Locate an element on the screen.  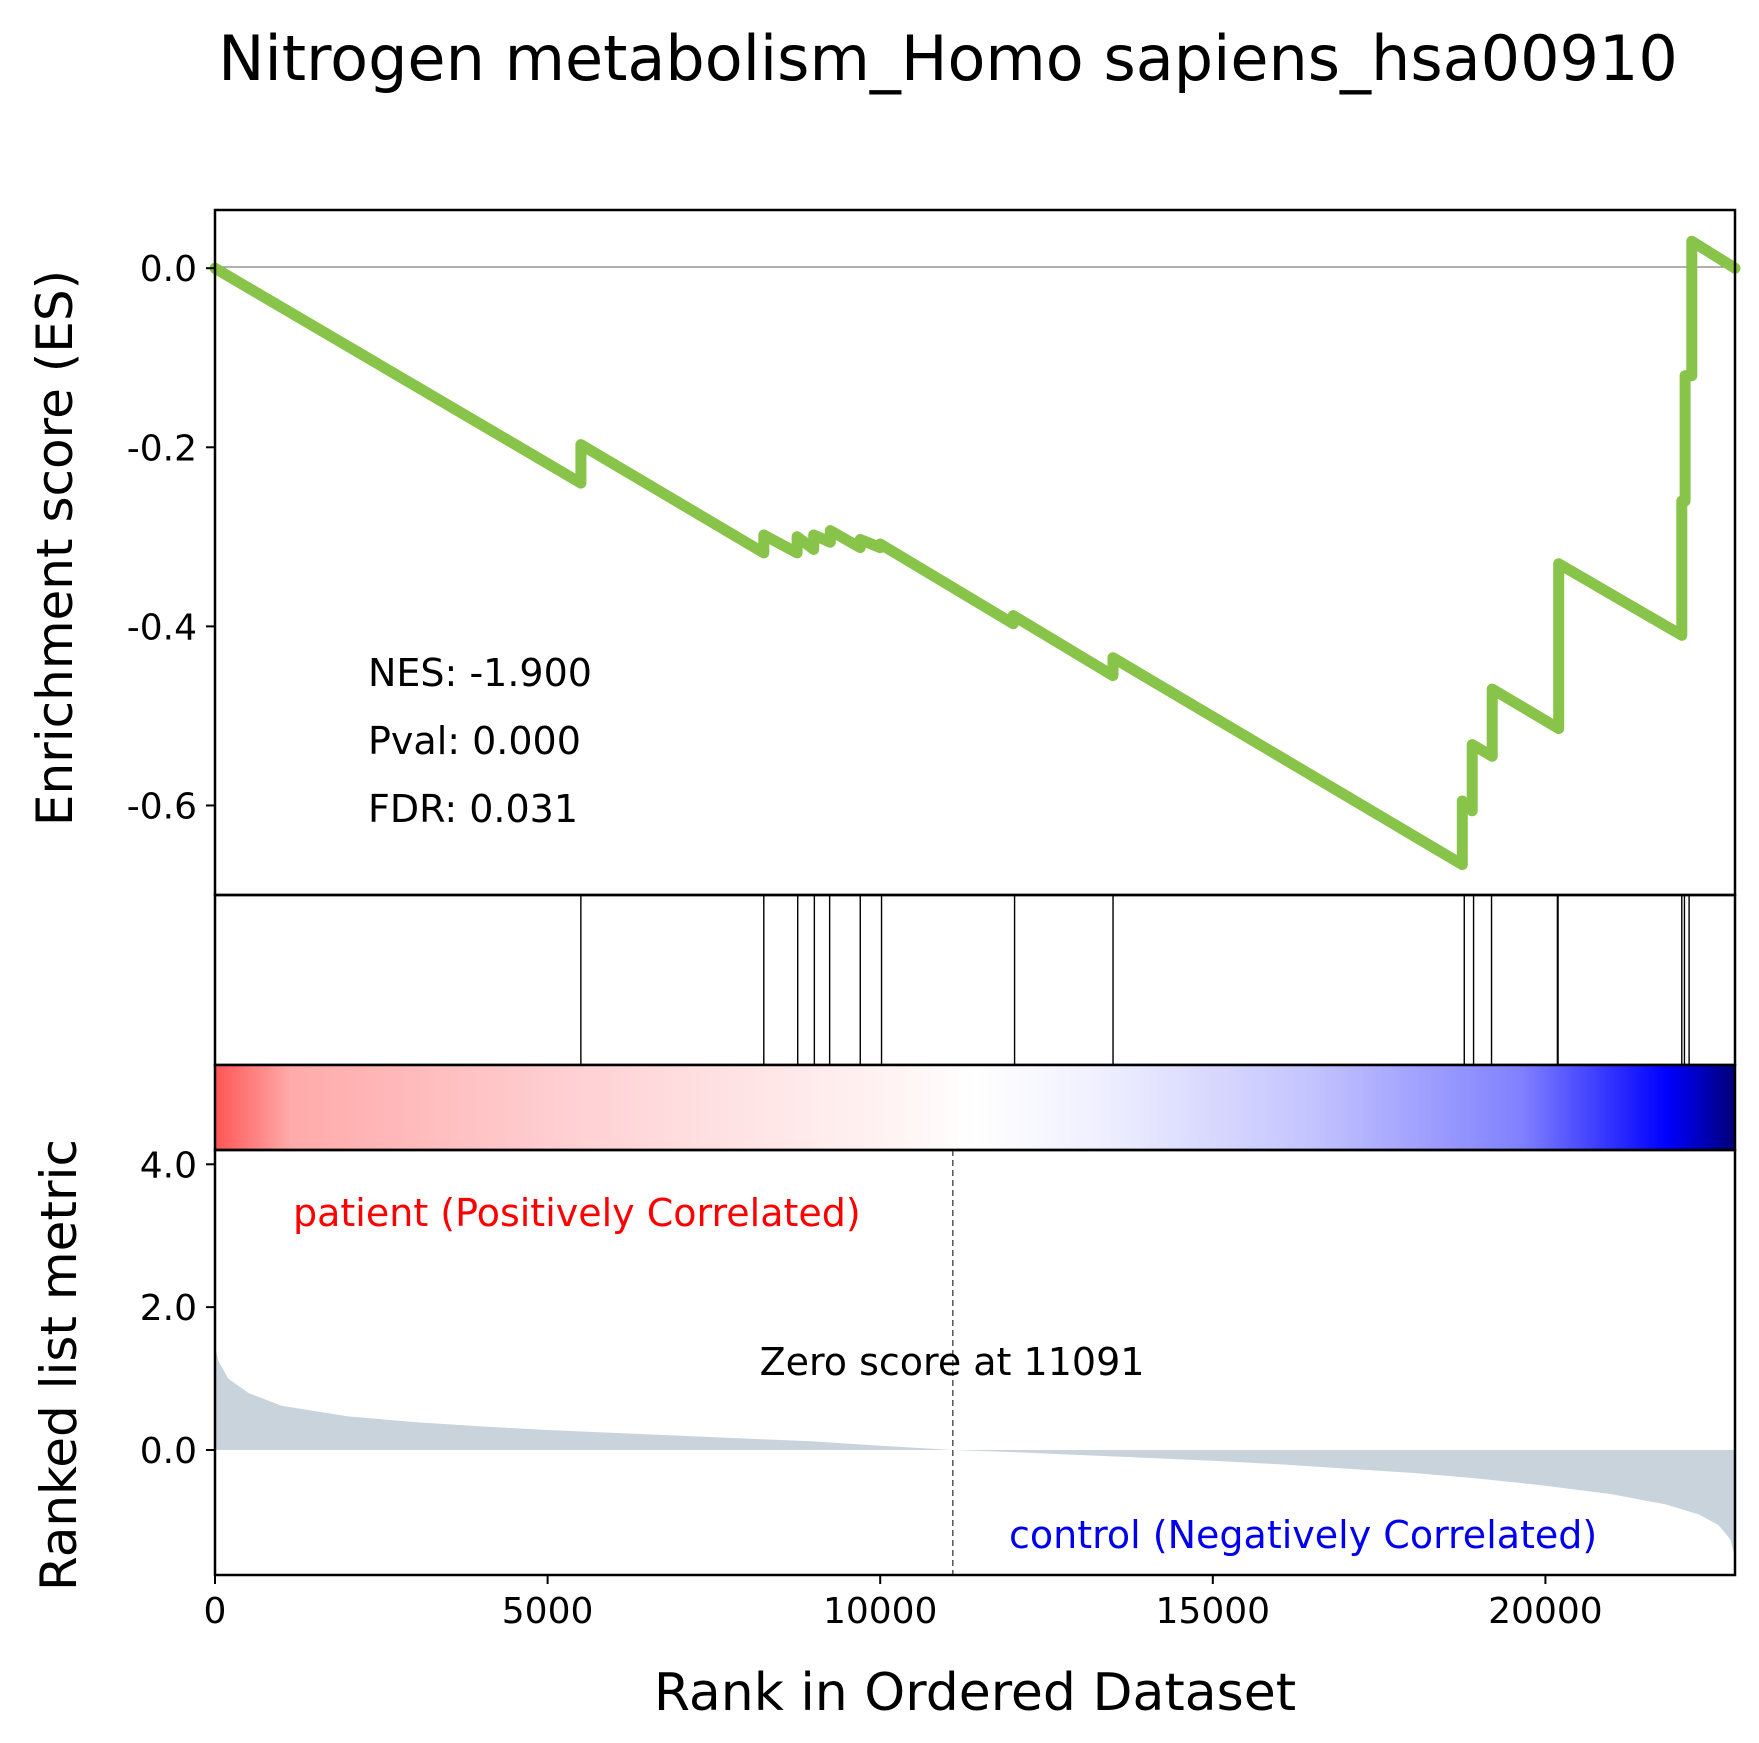
positive-correlation-label: patient (Positively Correlated) is located at coordinates (577, 1213).